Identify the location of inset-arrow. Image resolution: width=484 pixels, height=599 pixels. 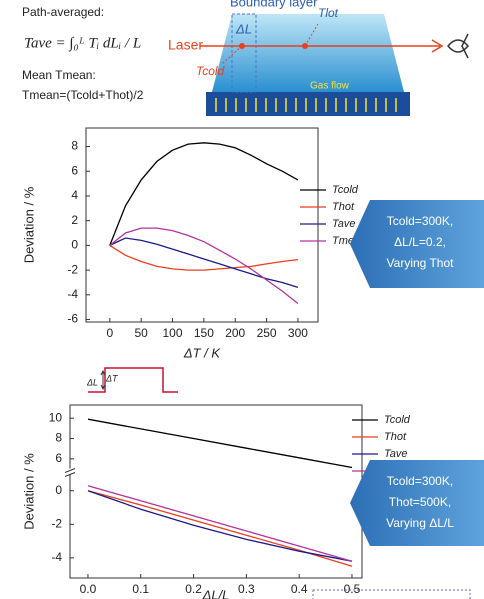
(103, 380).